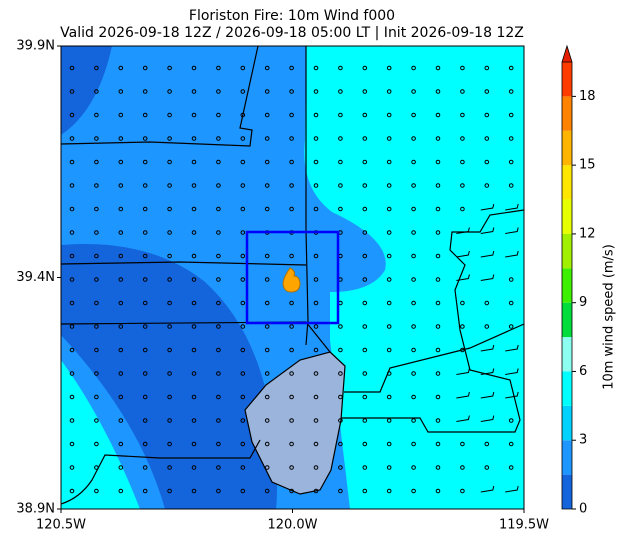  Describe the element at coordinates (587, 233) in the screenshot. I see `colorbar-tick-label: 12` at that location.